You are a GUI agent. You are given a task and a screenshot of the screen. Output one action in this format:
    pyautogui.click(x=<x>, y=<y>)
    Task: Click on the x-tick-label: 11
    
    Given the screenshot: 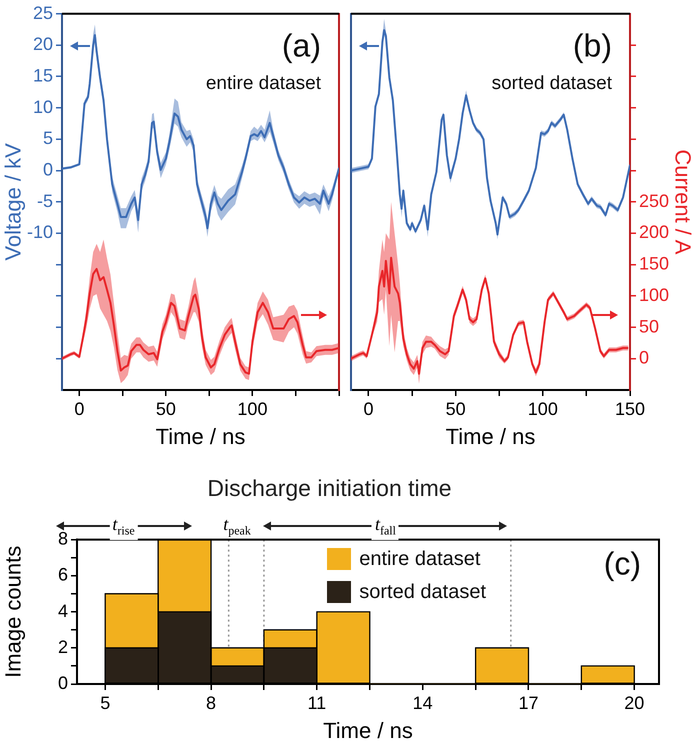 What is the action you would take?
    pyautogui.click(x=317, y=702)
    